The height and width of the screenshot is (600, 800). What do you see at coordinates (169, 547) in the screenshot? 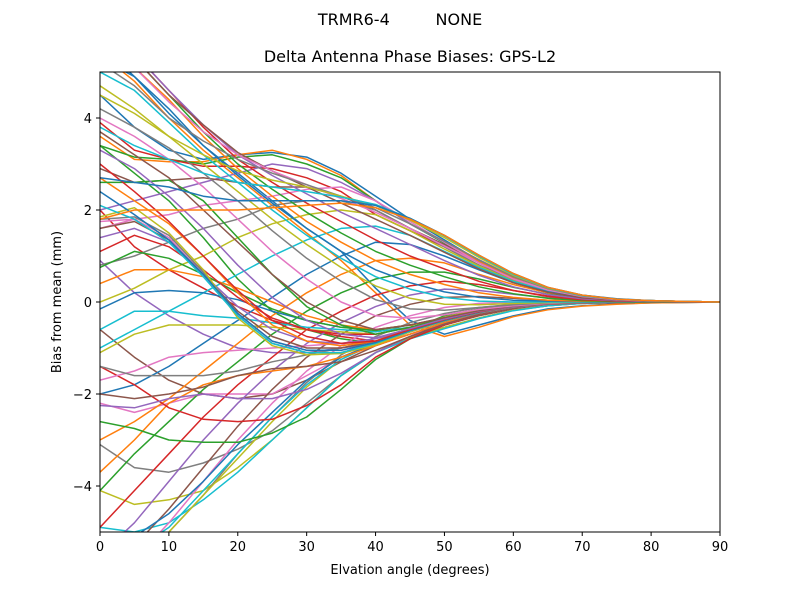
I see `x-tick-label: 10` at bounding box center [169, 547].